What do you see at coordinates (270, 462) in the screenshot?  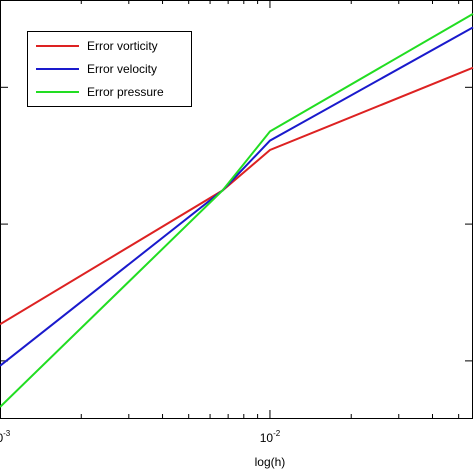 I see `x-axis-label: log(h)` at bounding box center [270, 462].